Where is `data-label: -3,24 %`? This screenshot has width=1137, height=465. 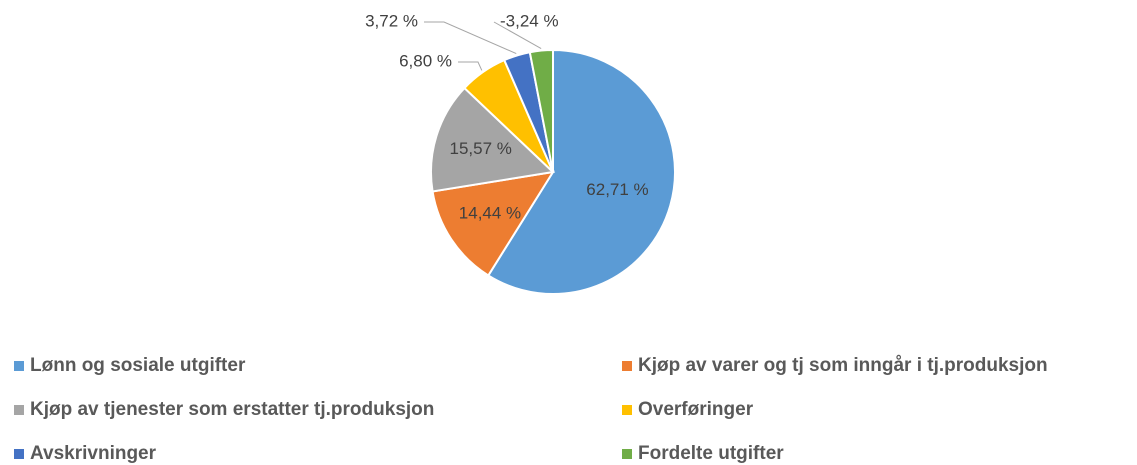
data-label: -3,24 % is located at coordinates (529, 20).